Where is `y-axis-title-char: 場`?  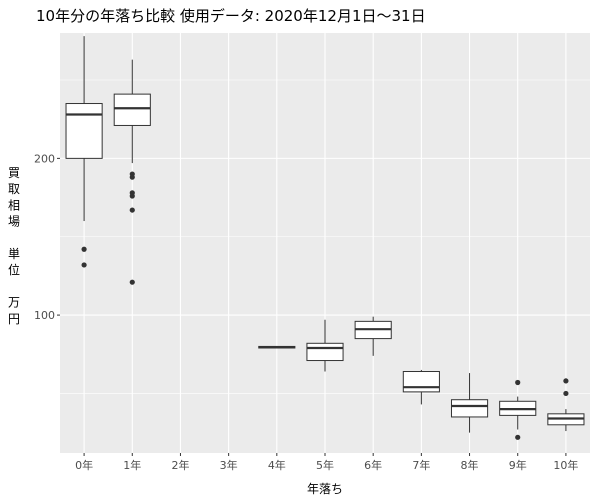 y-axis-title-char: 場 is located at coordinates (14, 222).